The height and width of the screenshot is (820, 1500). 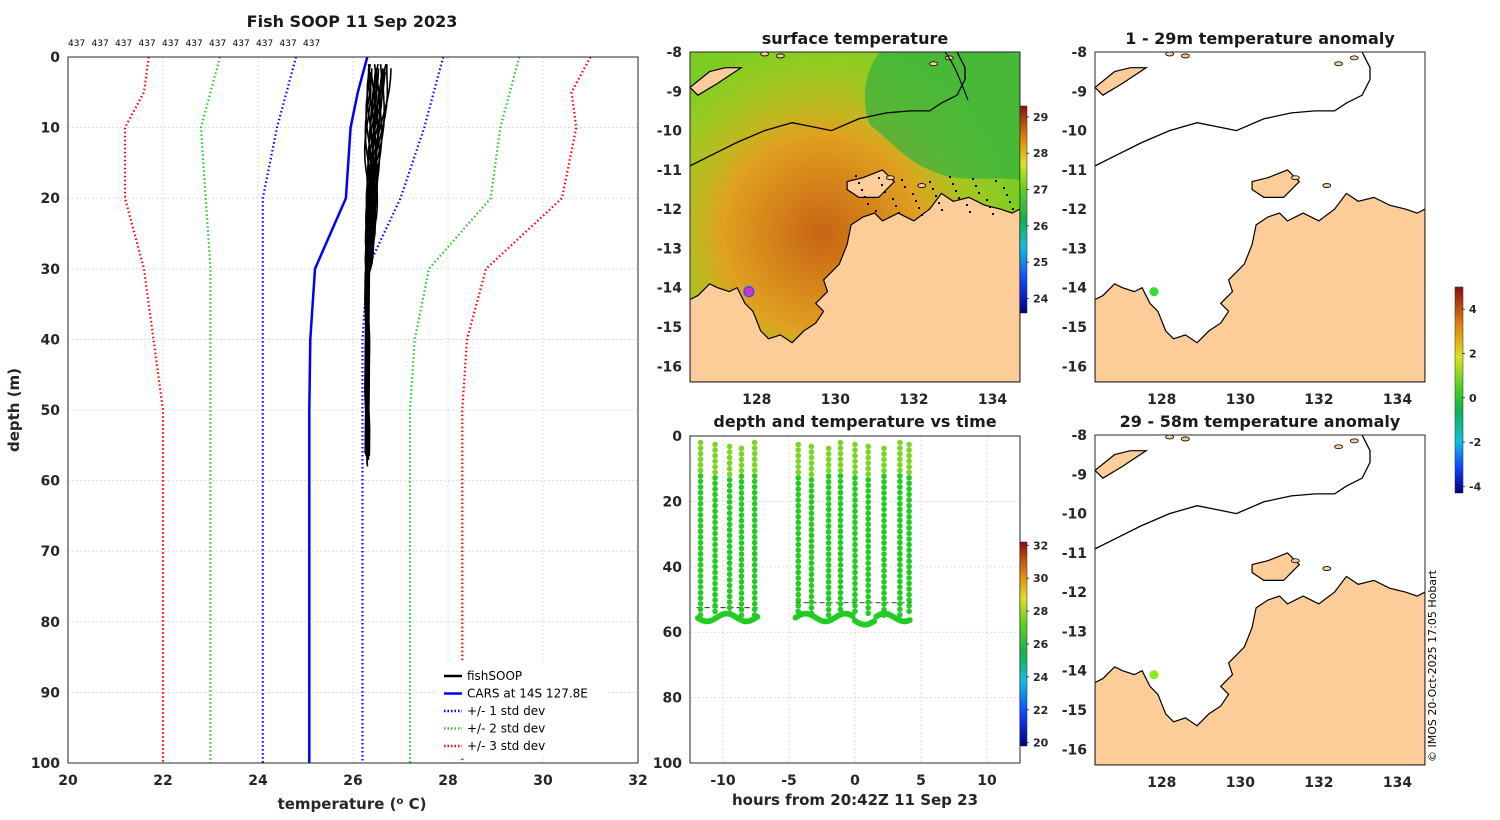 I want to click on anomaly-shallow-frame, so click(x=1260, y=217).